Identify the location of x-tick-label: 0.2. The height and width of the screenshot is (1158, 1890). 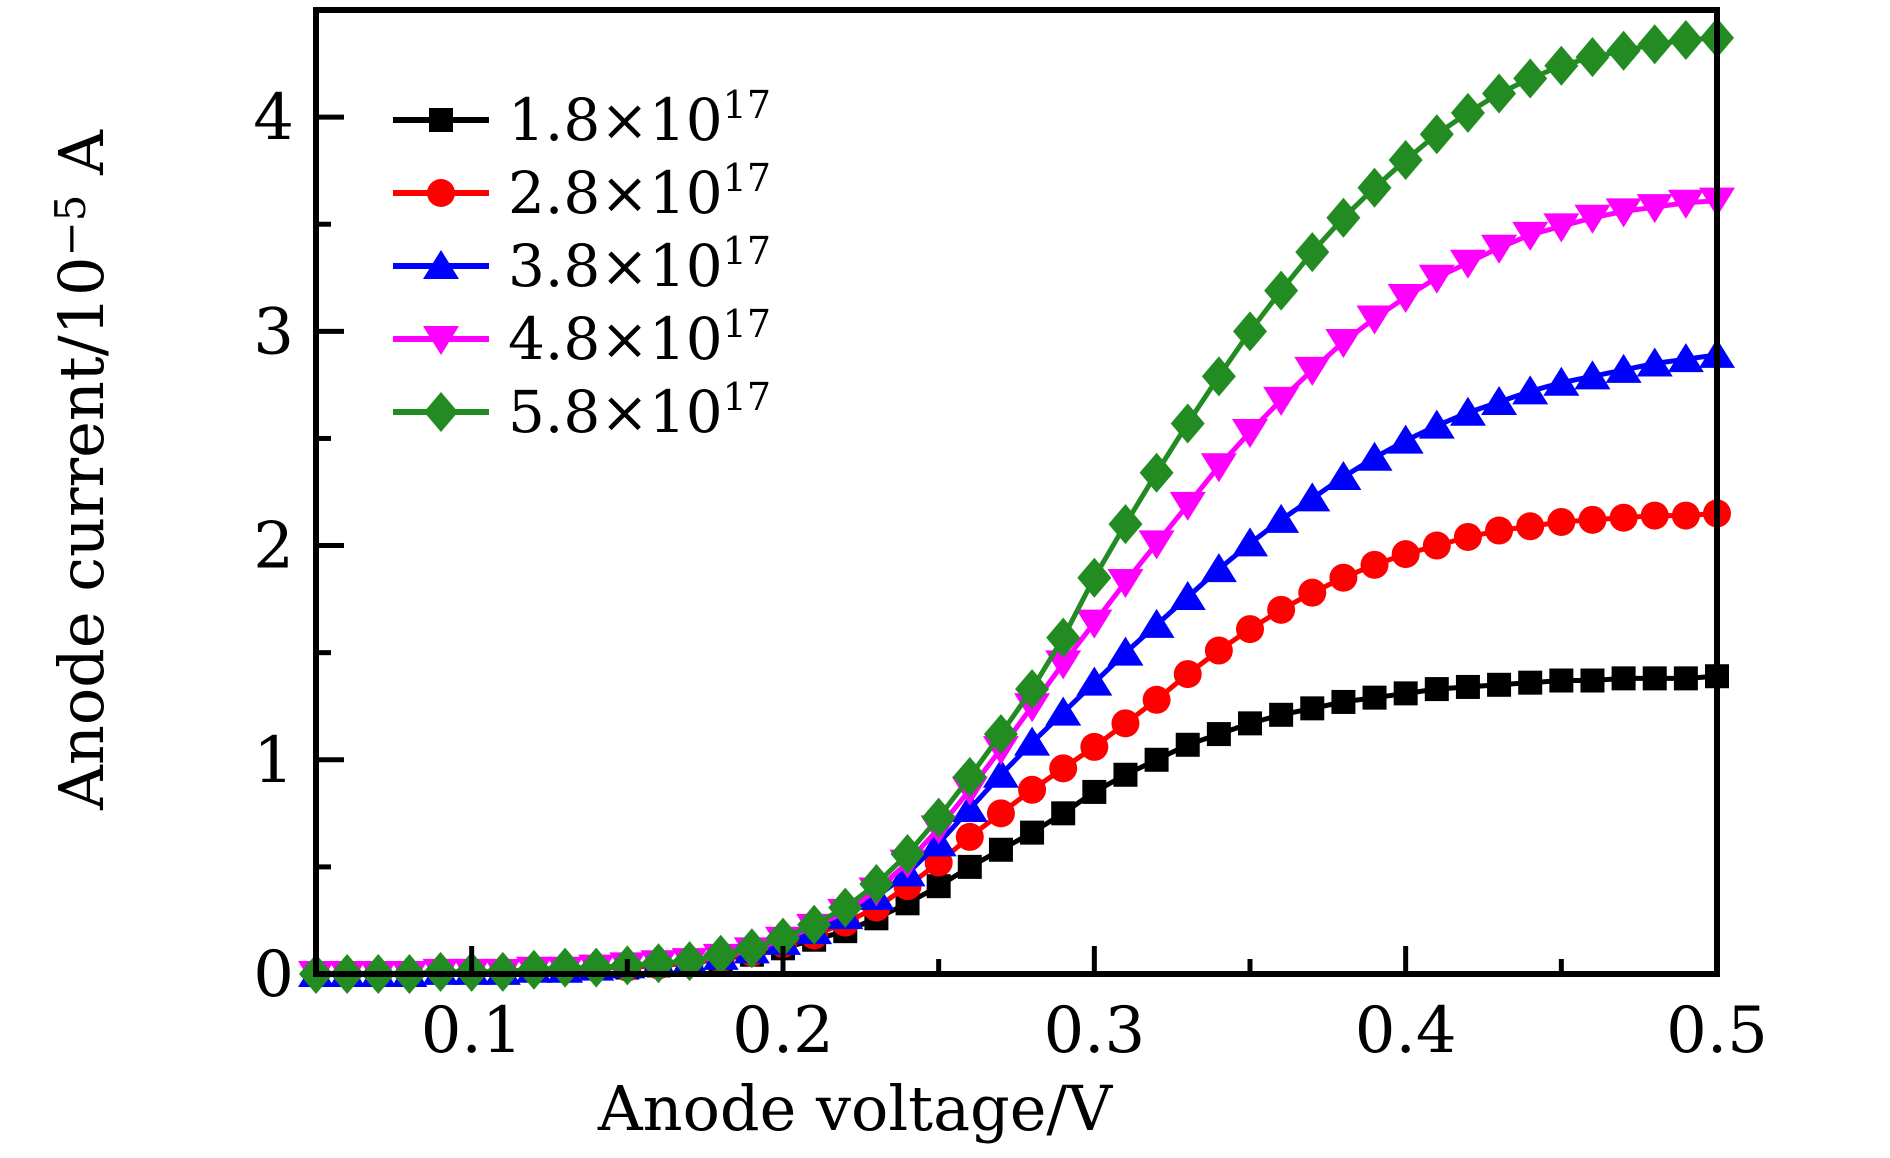
(783, 1031).